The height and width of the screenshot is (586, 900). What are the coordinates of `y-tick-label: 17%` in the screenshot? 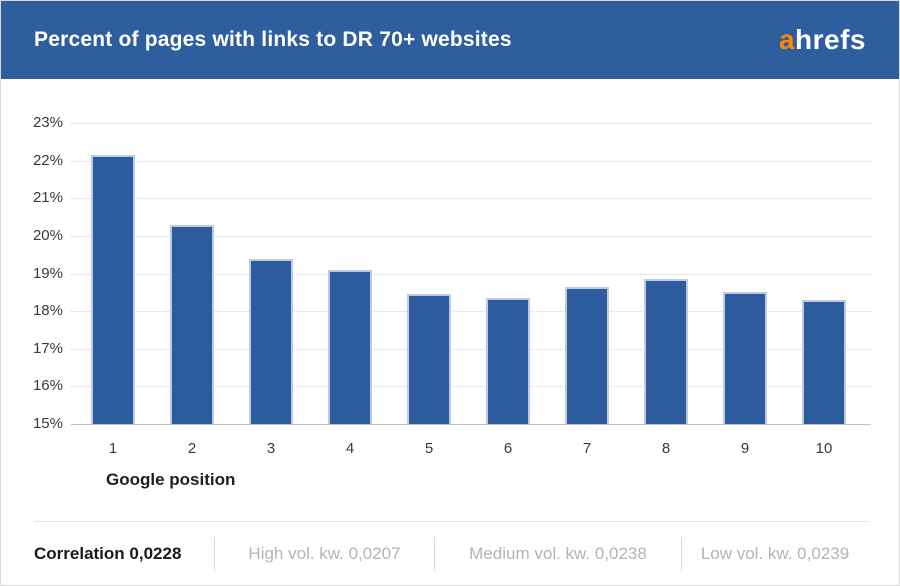 It's located at (47, 348).